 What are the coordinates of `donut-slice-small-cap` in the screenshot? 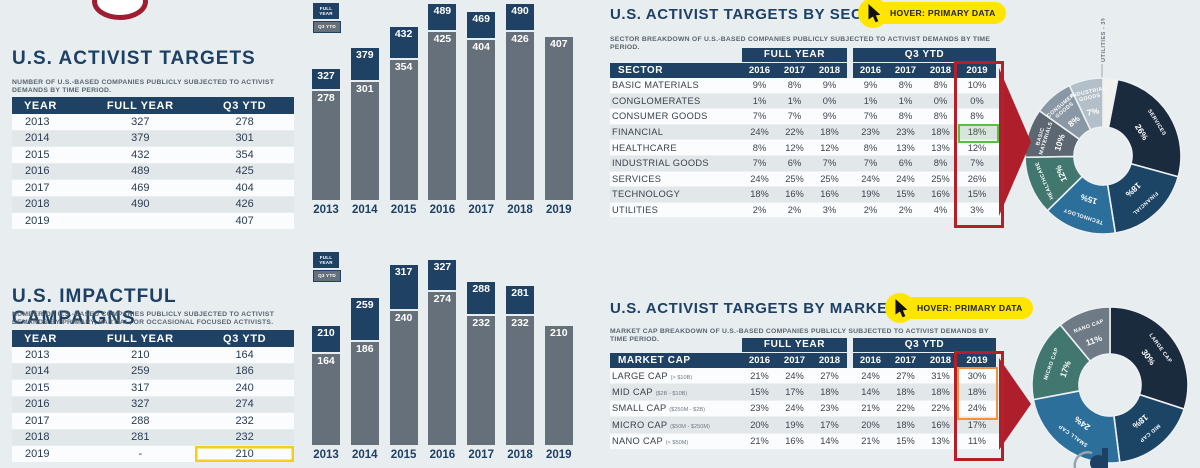 It's located at (1076, 426).